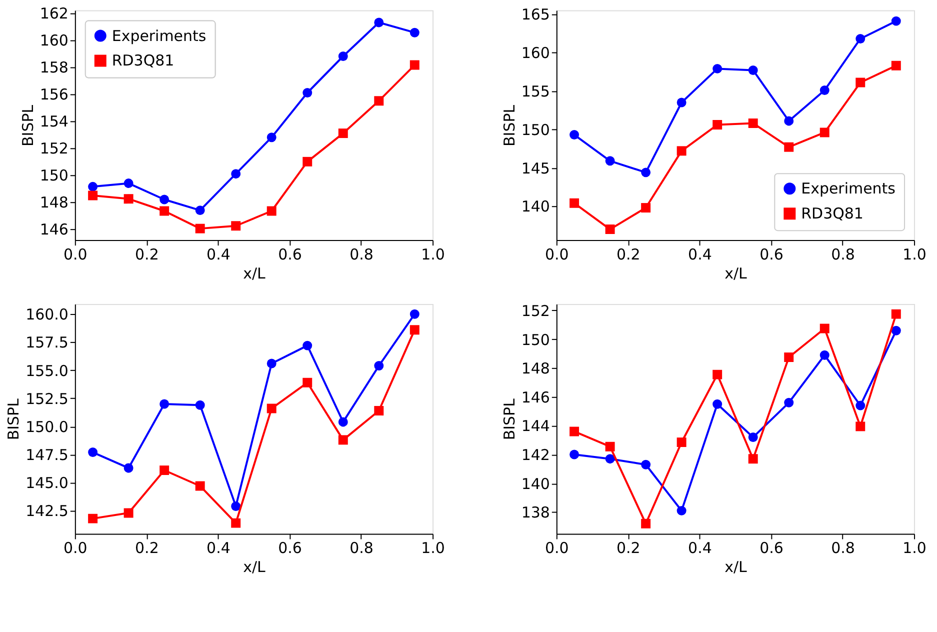  I want to click on y-tick-label: 138, so click(535, 513).